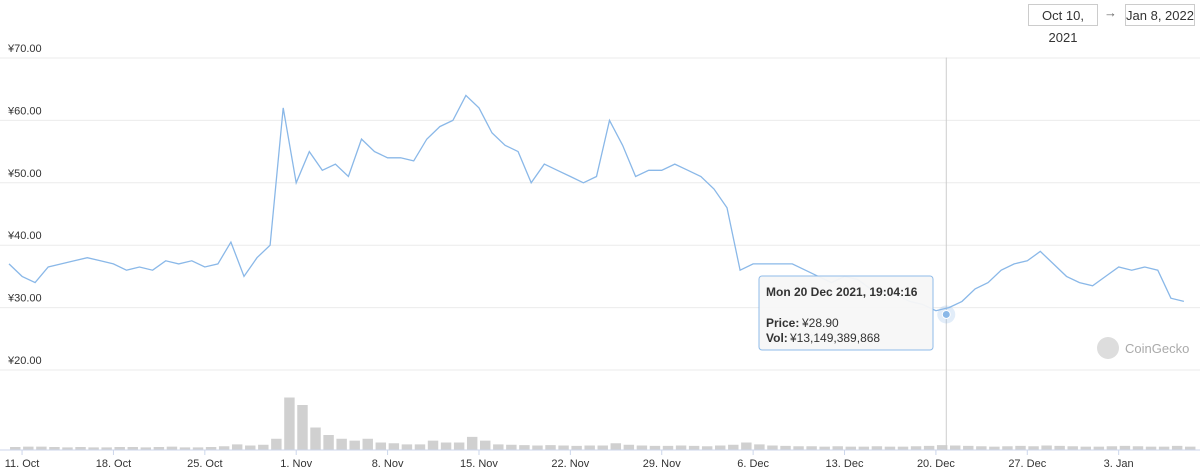 This screenshot has width=1200, height=474. What do you see at coordinates (782, 323) in the screenshot?
I see `tooltip-price-caption: Price:` at bounding box center [782, 323].